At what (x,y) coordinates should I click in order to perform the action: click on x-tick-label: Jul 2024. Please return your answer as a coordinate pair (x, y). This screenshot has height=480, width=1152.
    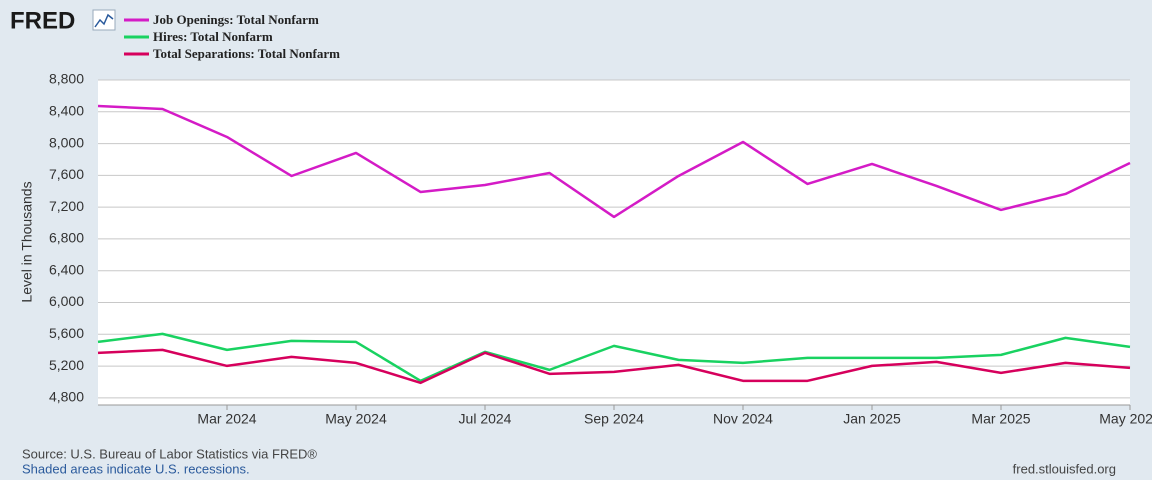
    Looking at the image, I should click on (485, 419).